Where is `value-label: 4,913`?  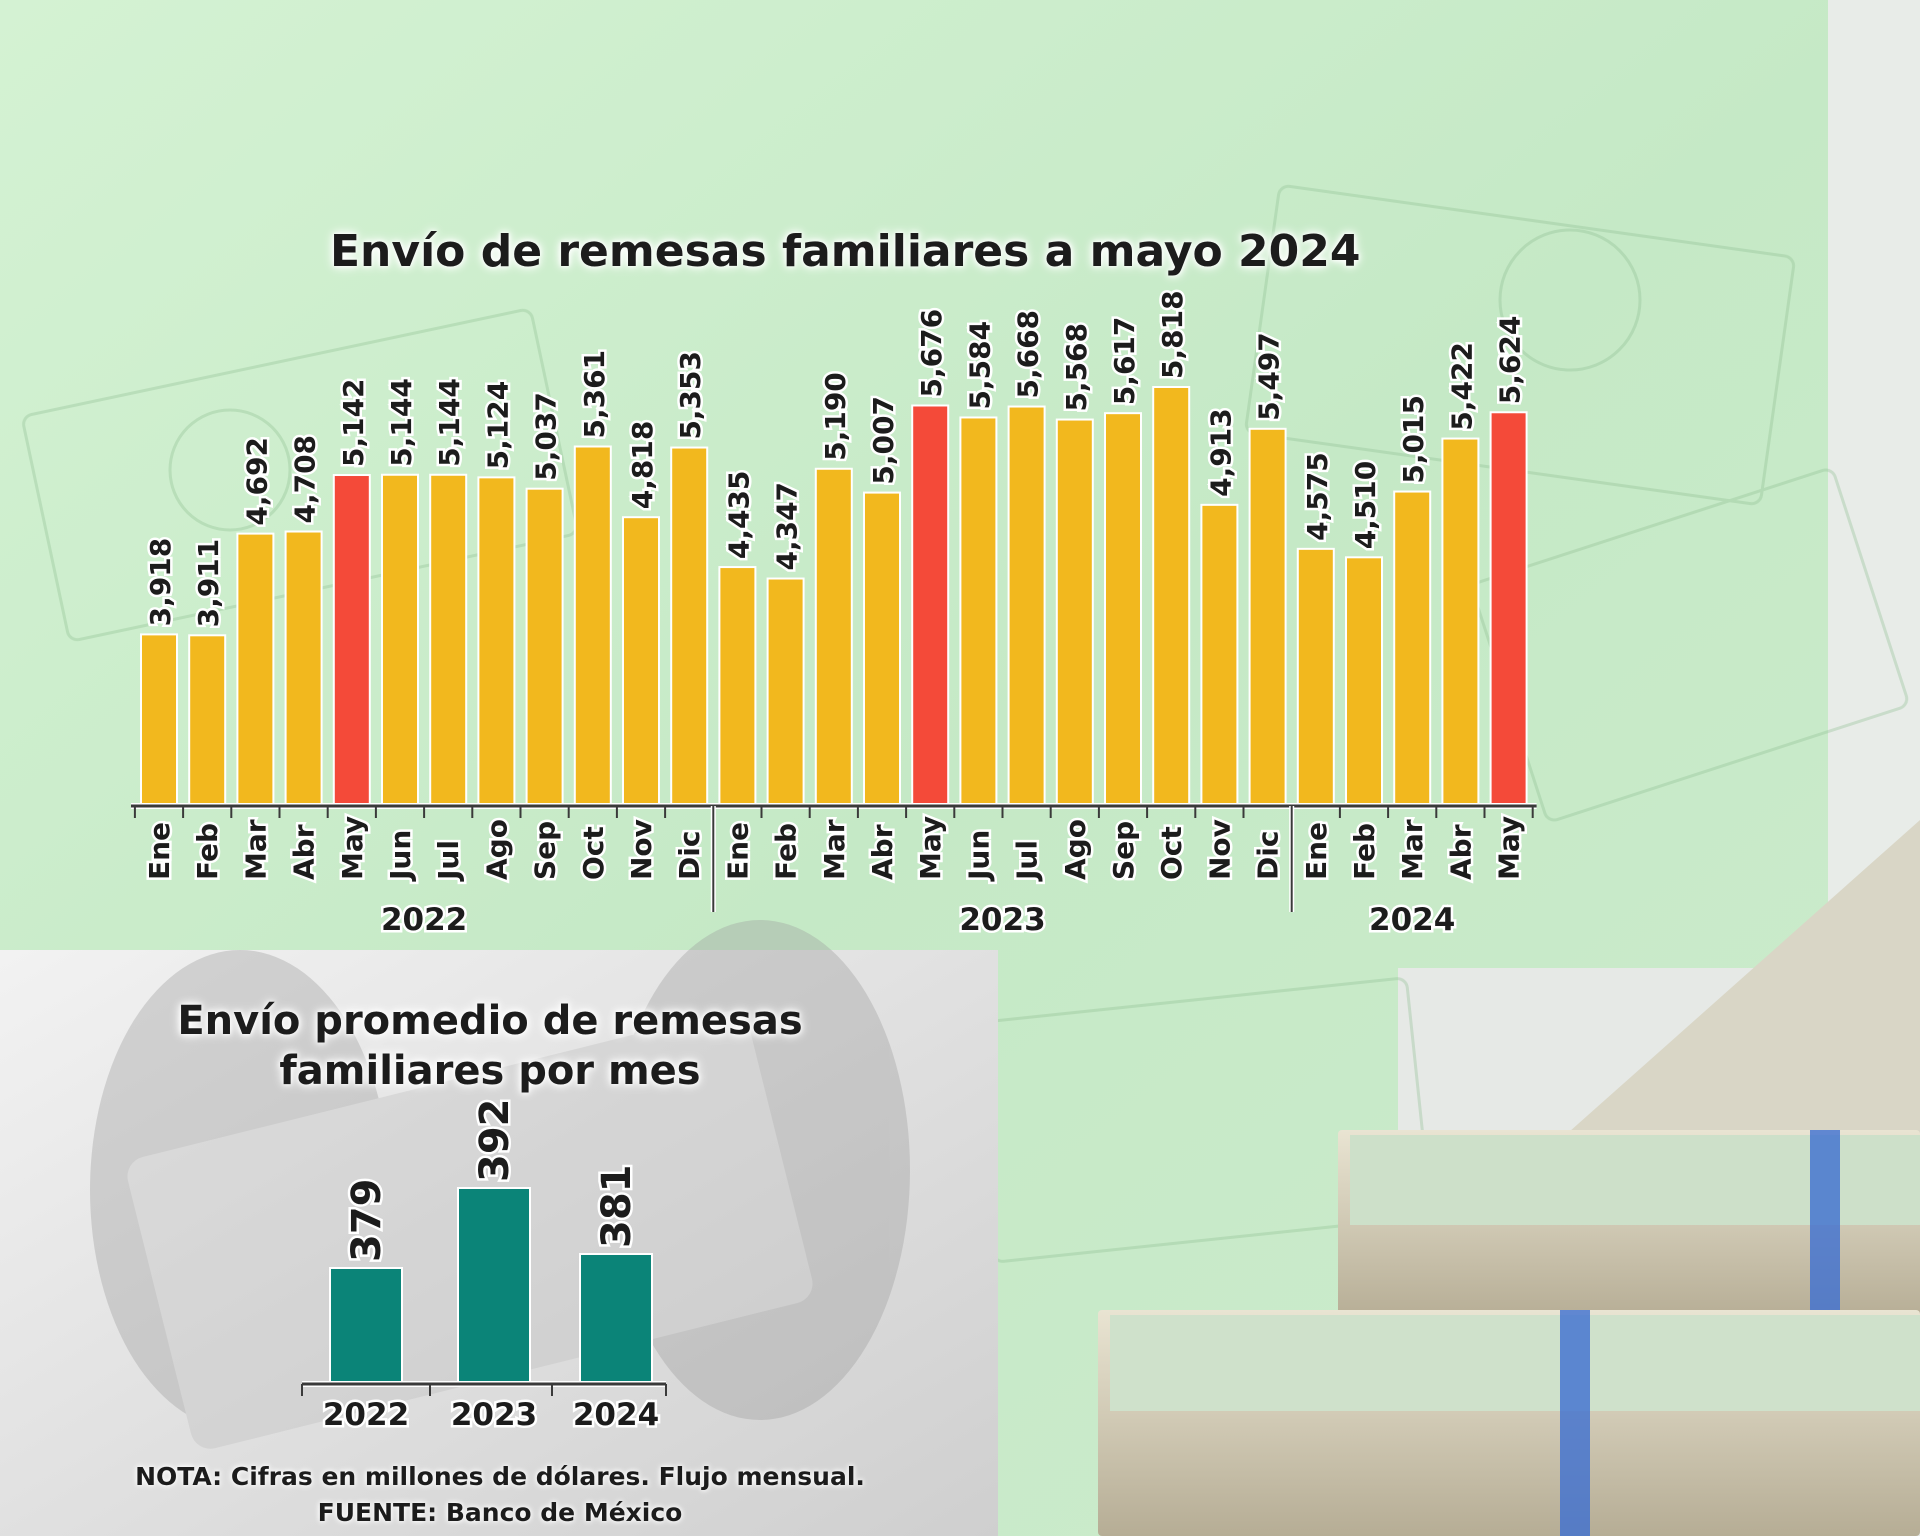 value-label: 4,913 is located at coordinates (1220, 452).